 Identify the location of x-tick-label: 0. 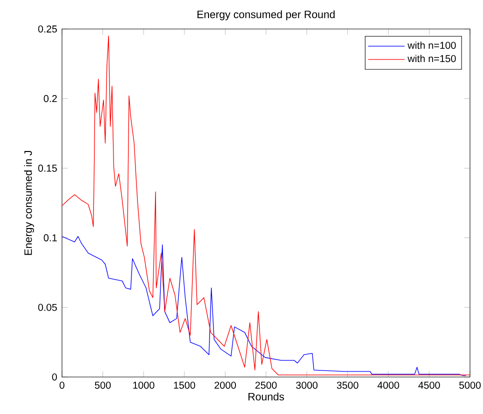
(62, 385).